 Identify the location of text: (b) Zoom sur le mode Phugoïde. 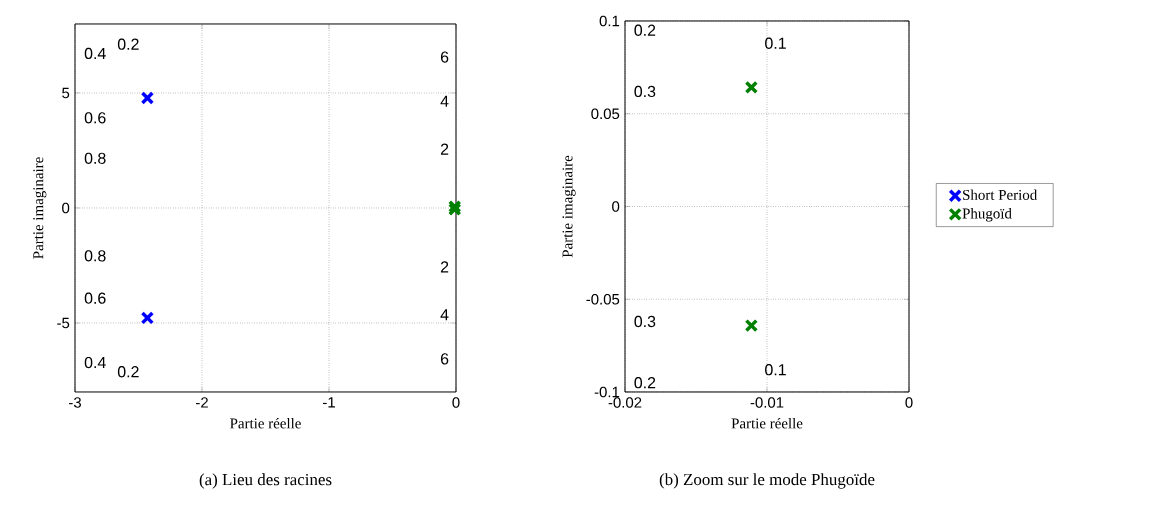
(767, 481).